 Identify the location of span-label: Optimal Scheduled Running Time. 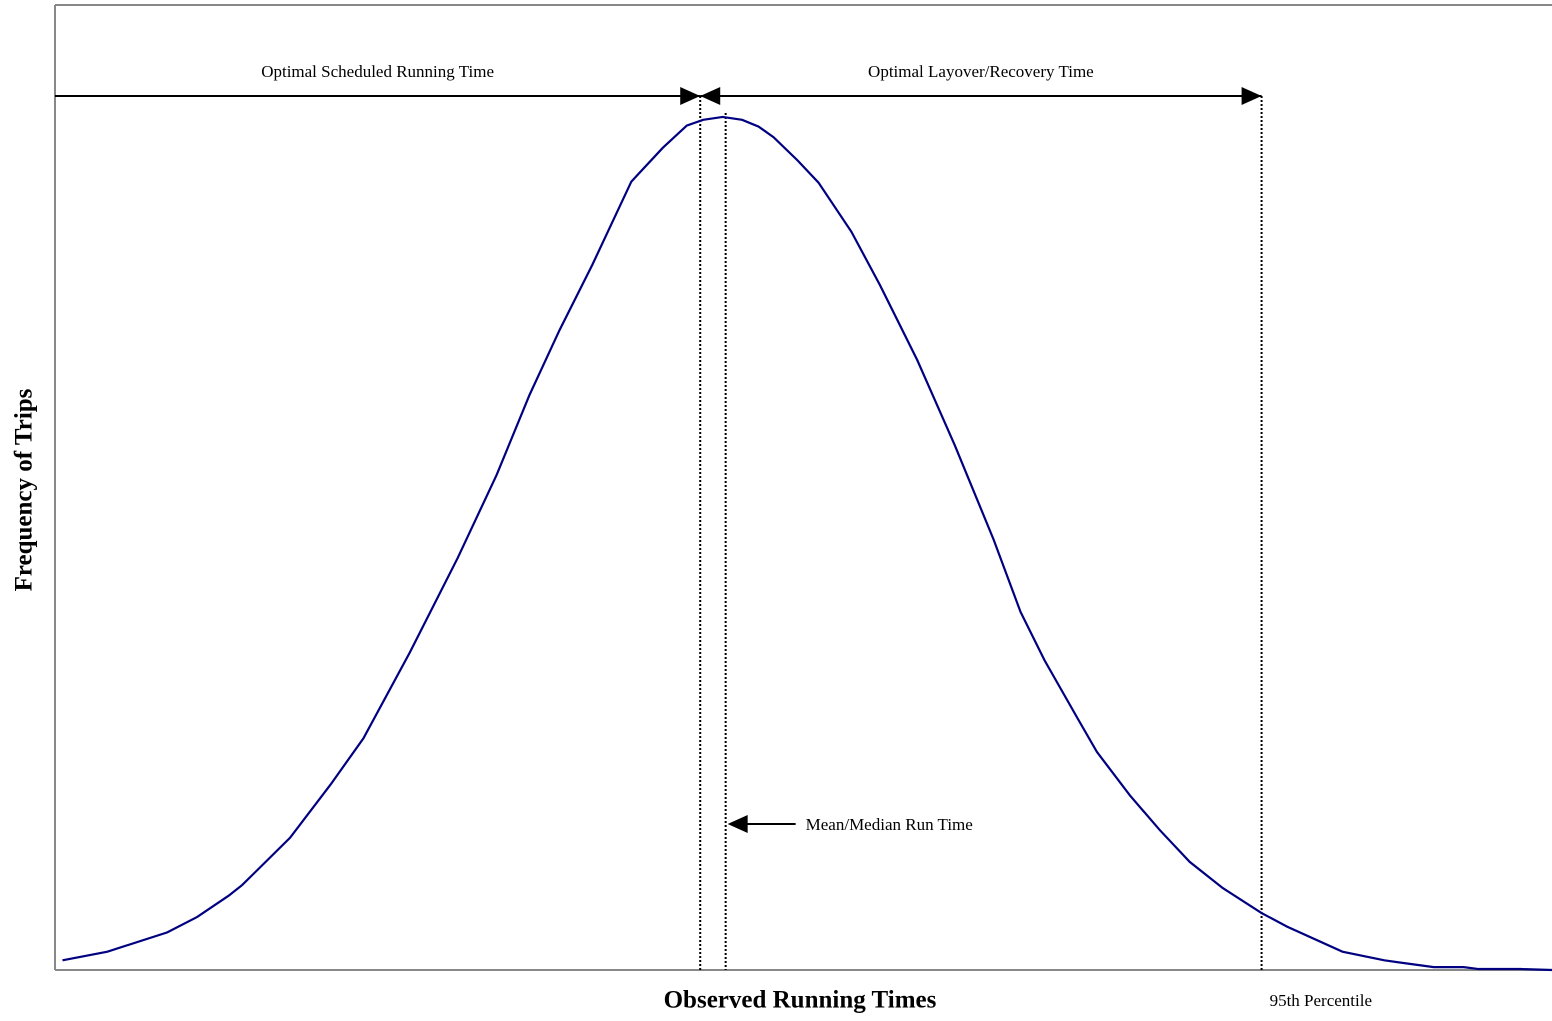
(377, 71).